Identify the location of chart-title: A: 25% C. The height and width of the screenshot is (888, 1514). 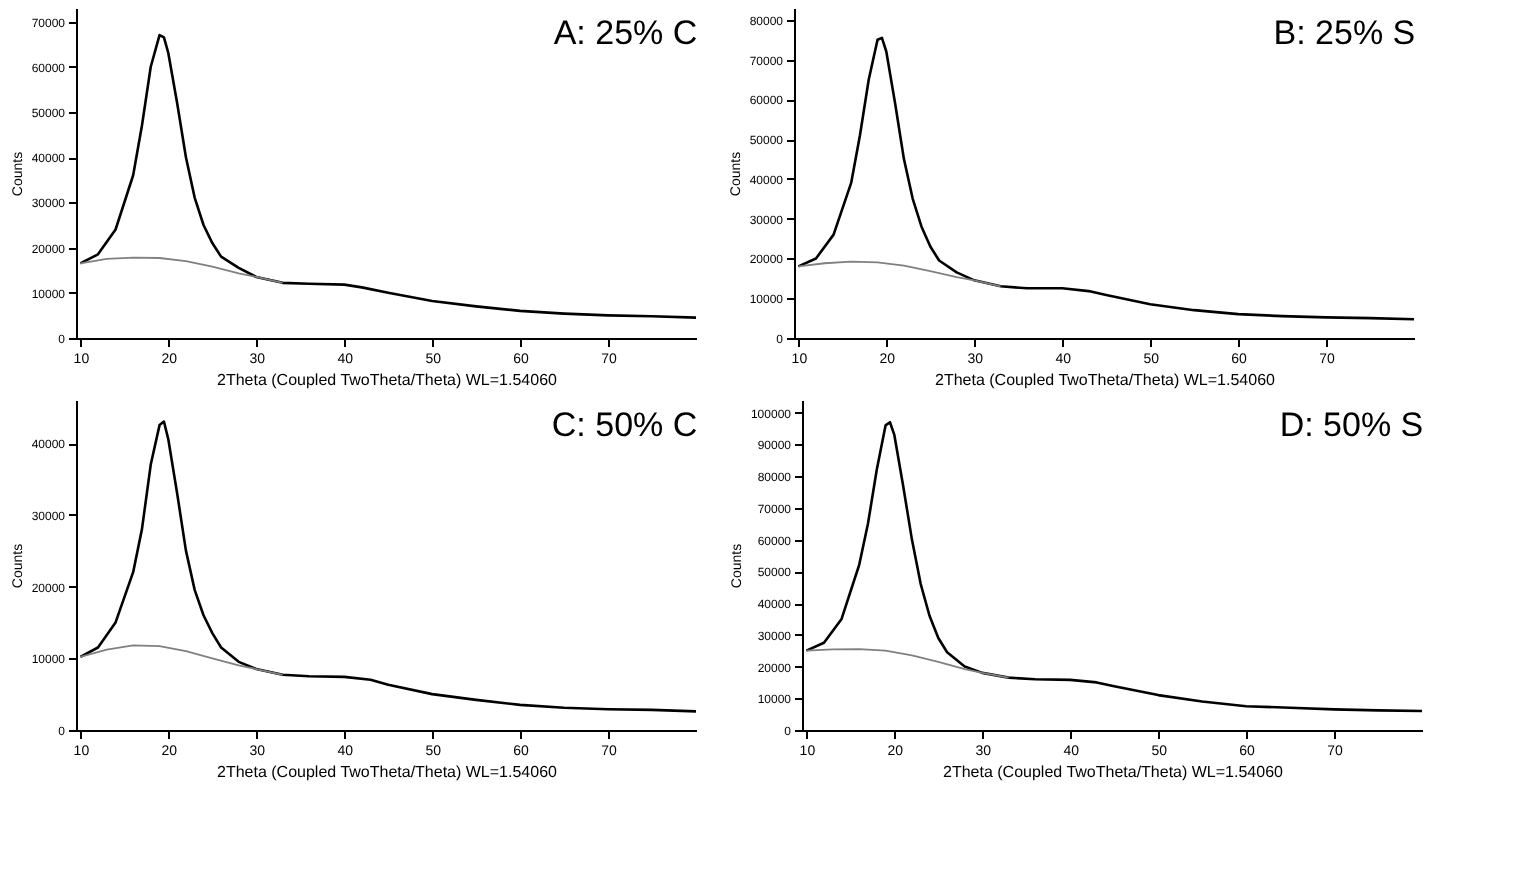
(625, 33).